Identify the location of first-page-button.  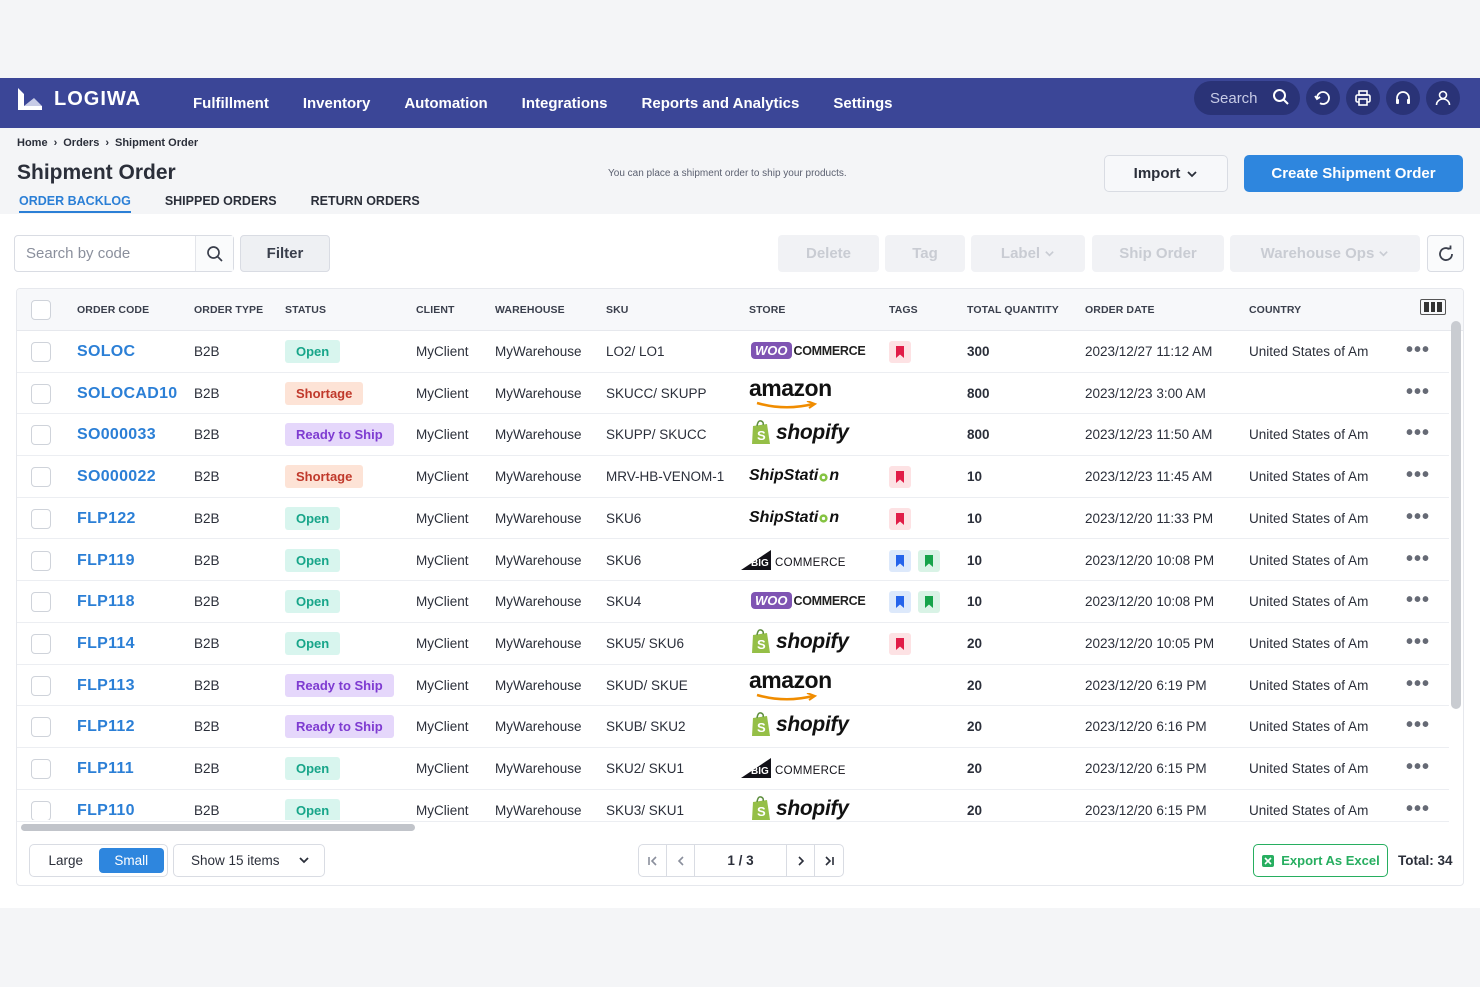
(653, 860).